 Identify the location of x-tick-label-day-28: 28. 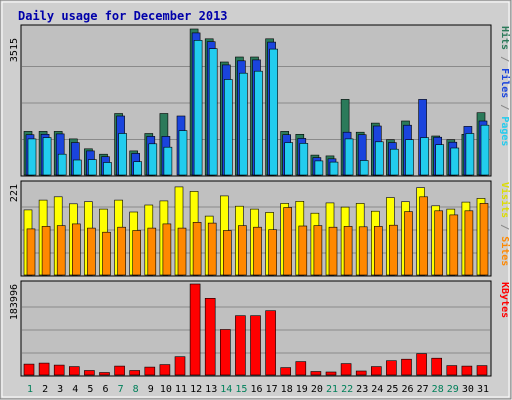
(438, 389).